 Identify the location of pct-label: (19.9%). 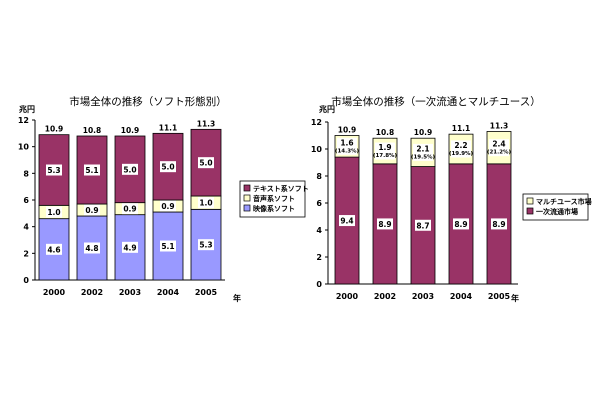
(461, 154).